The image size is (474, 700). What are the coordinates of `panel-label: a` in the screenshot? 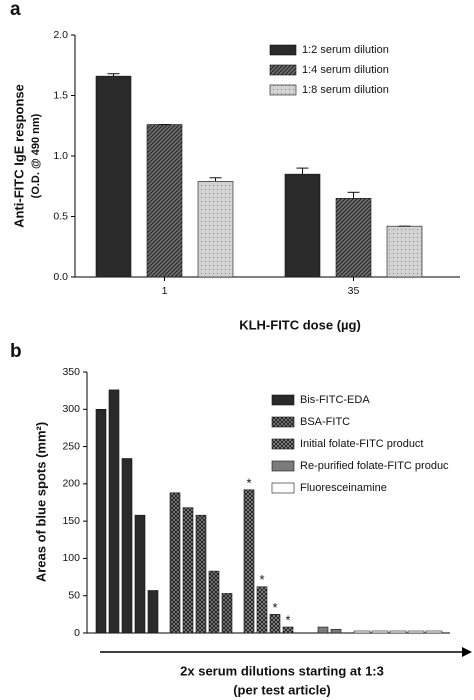 It's located at (15, 10).